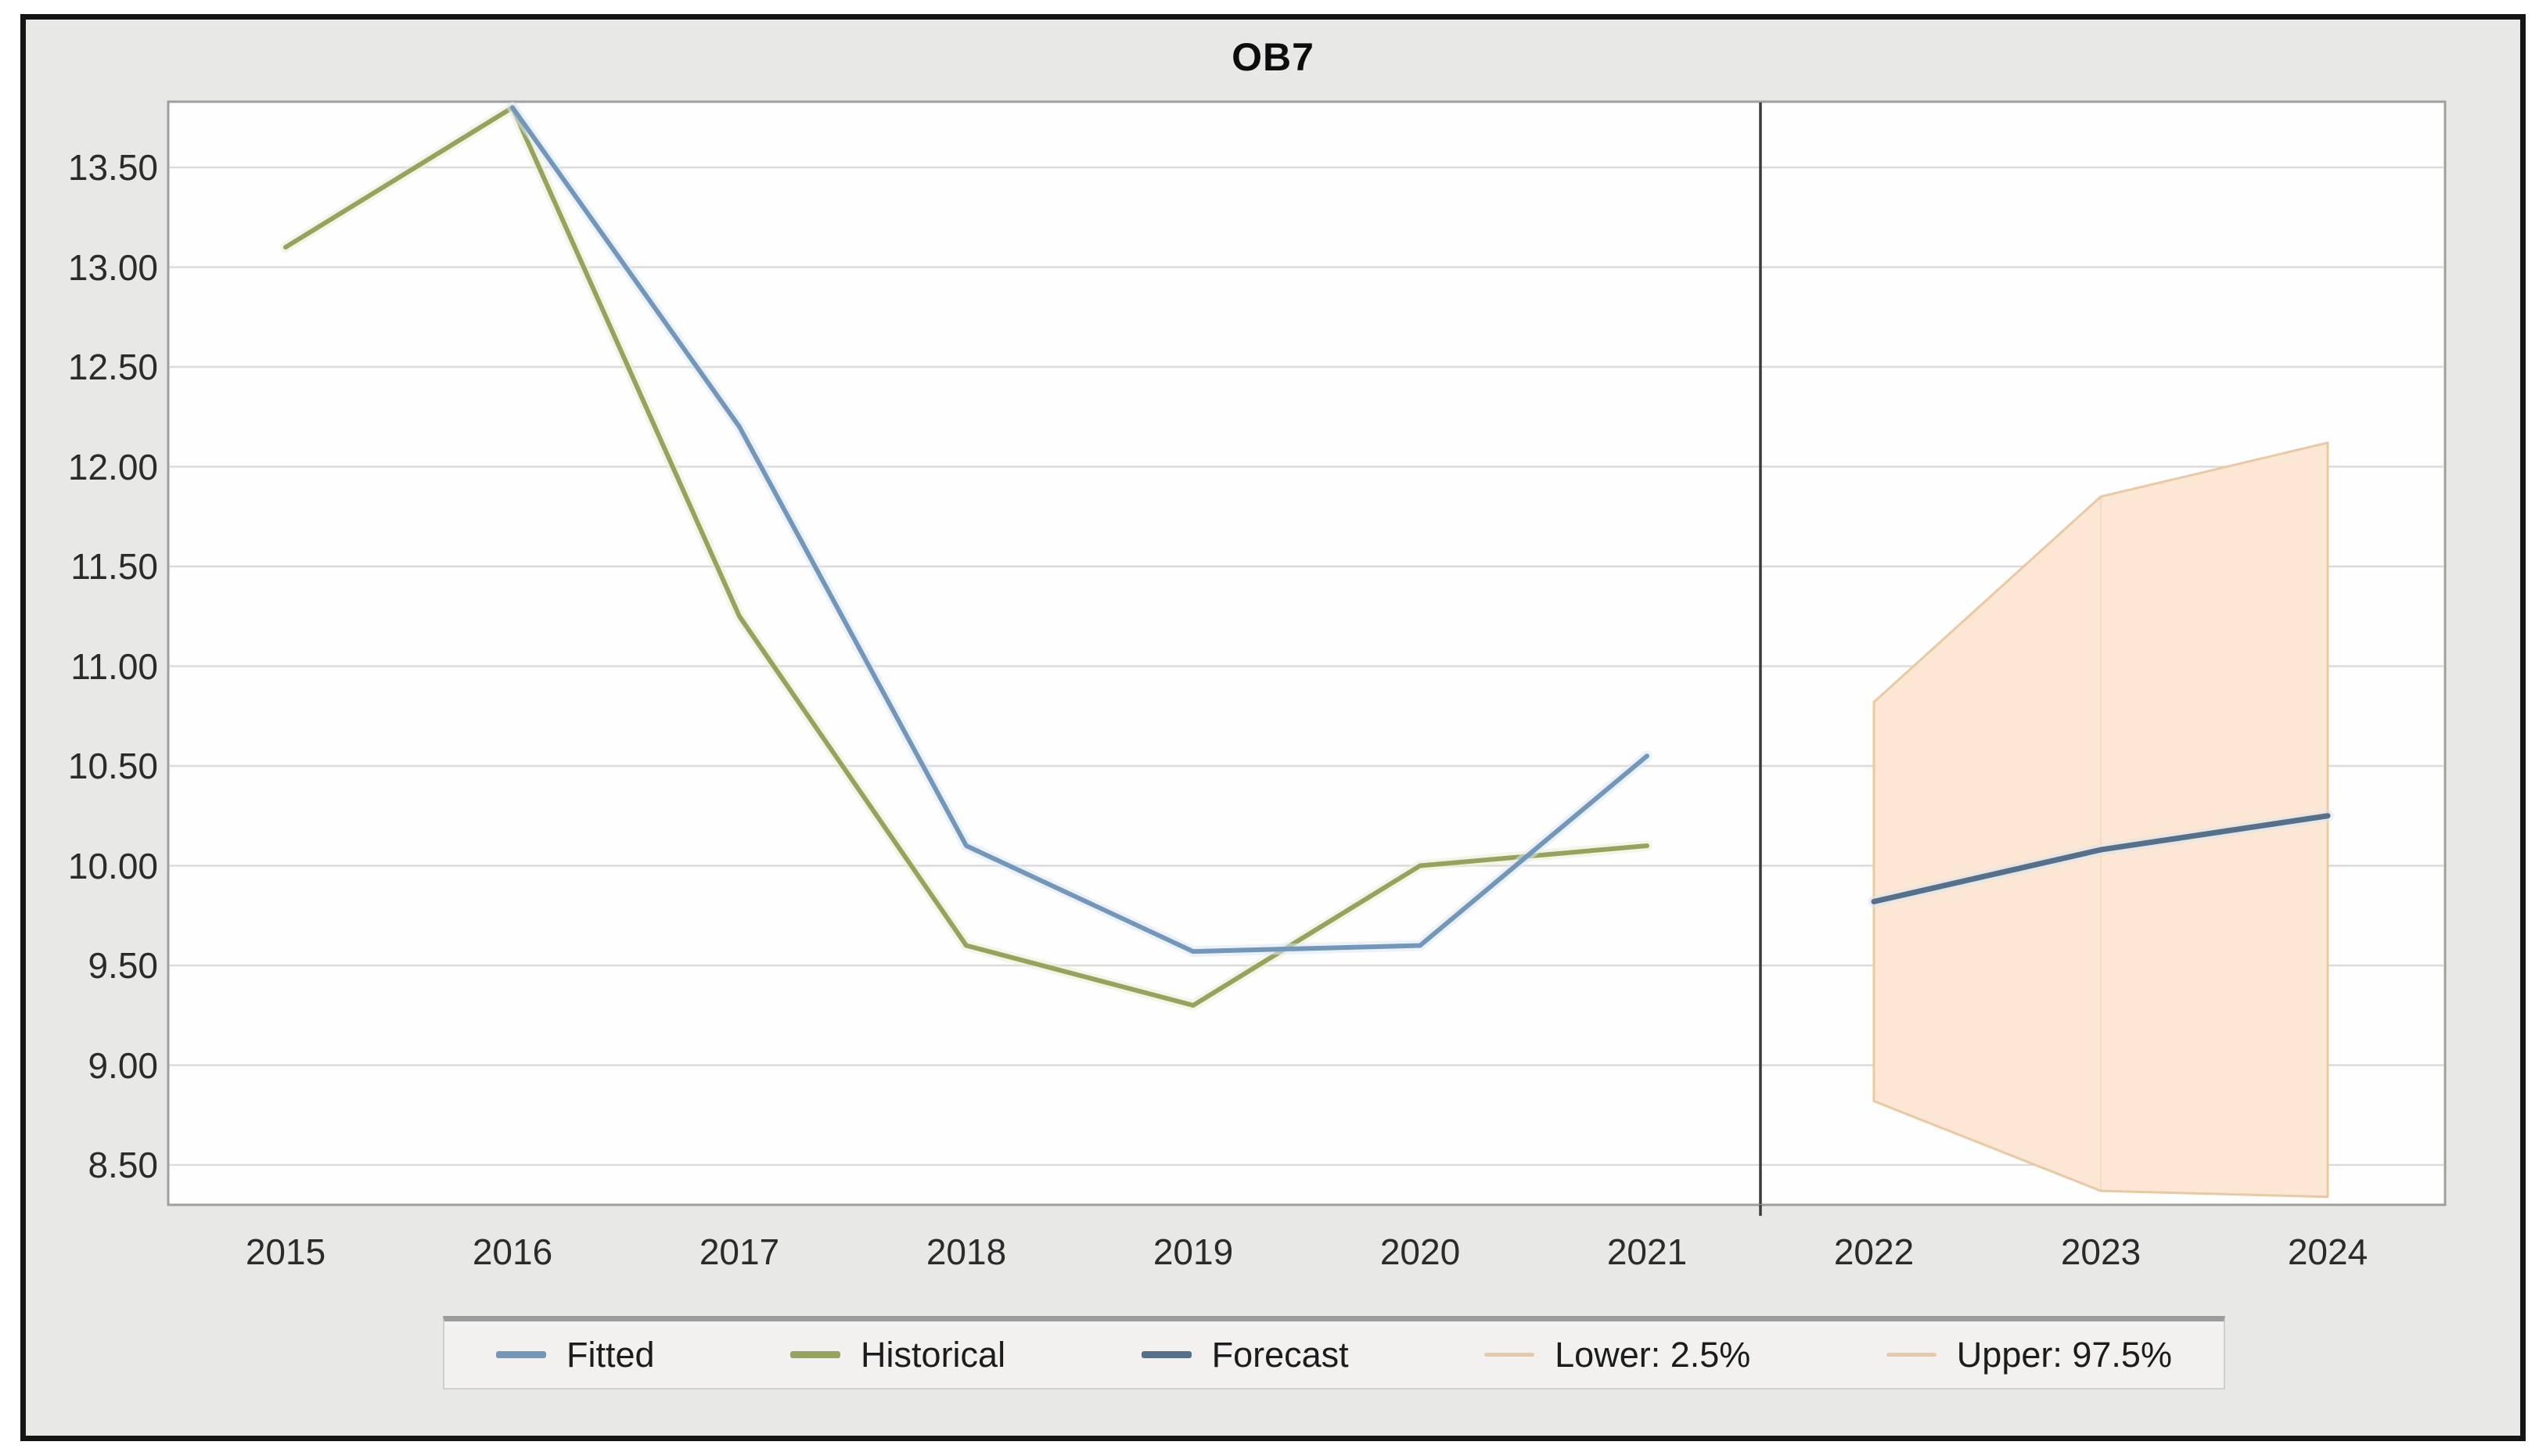  What do you see at coordinates (112, 865) in the screenshot?
I see `y-tick-label: 10.00` at bounding box center [112, 865].